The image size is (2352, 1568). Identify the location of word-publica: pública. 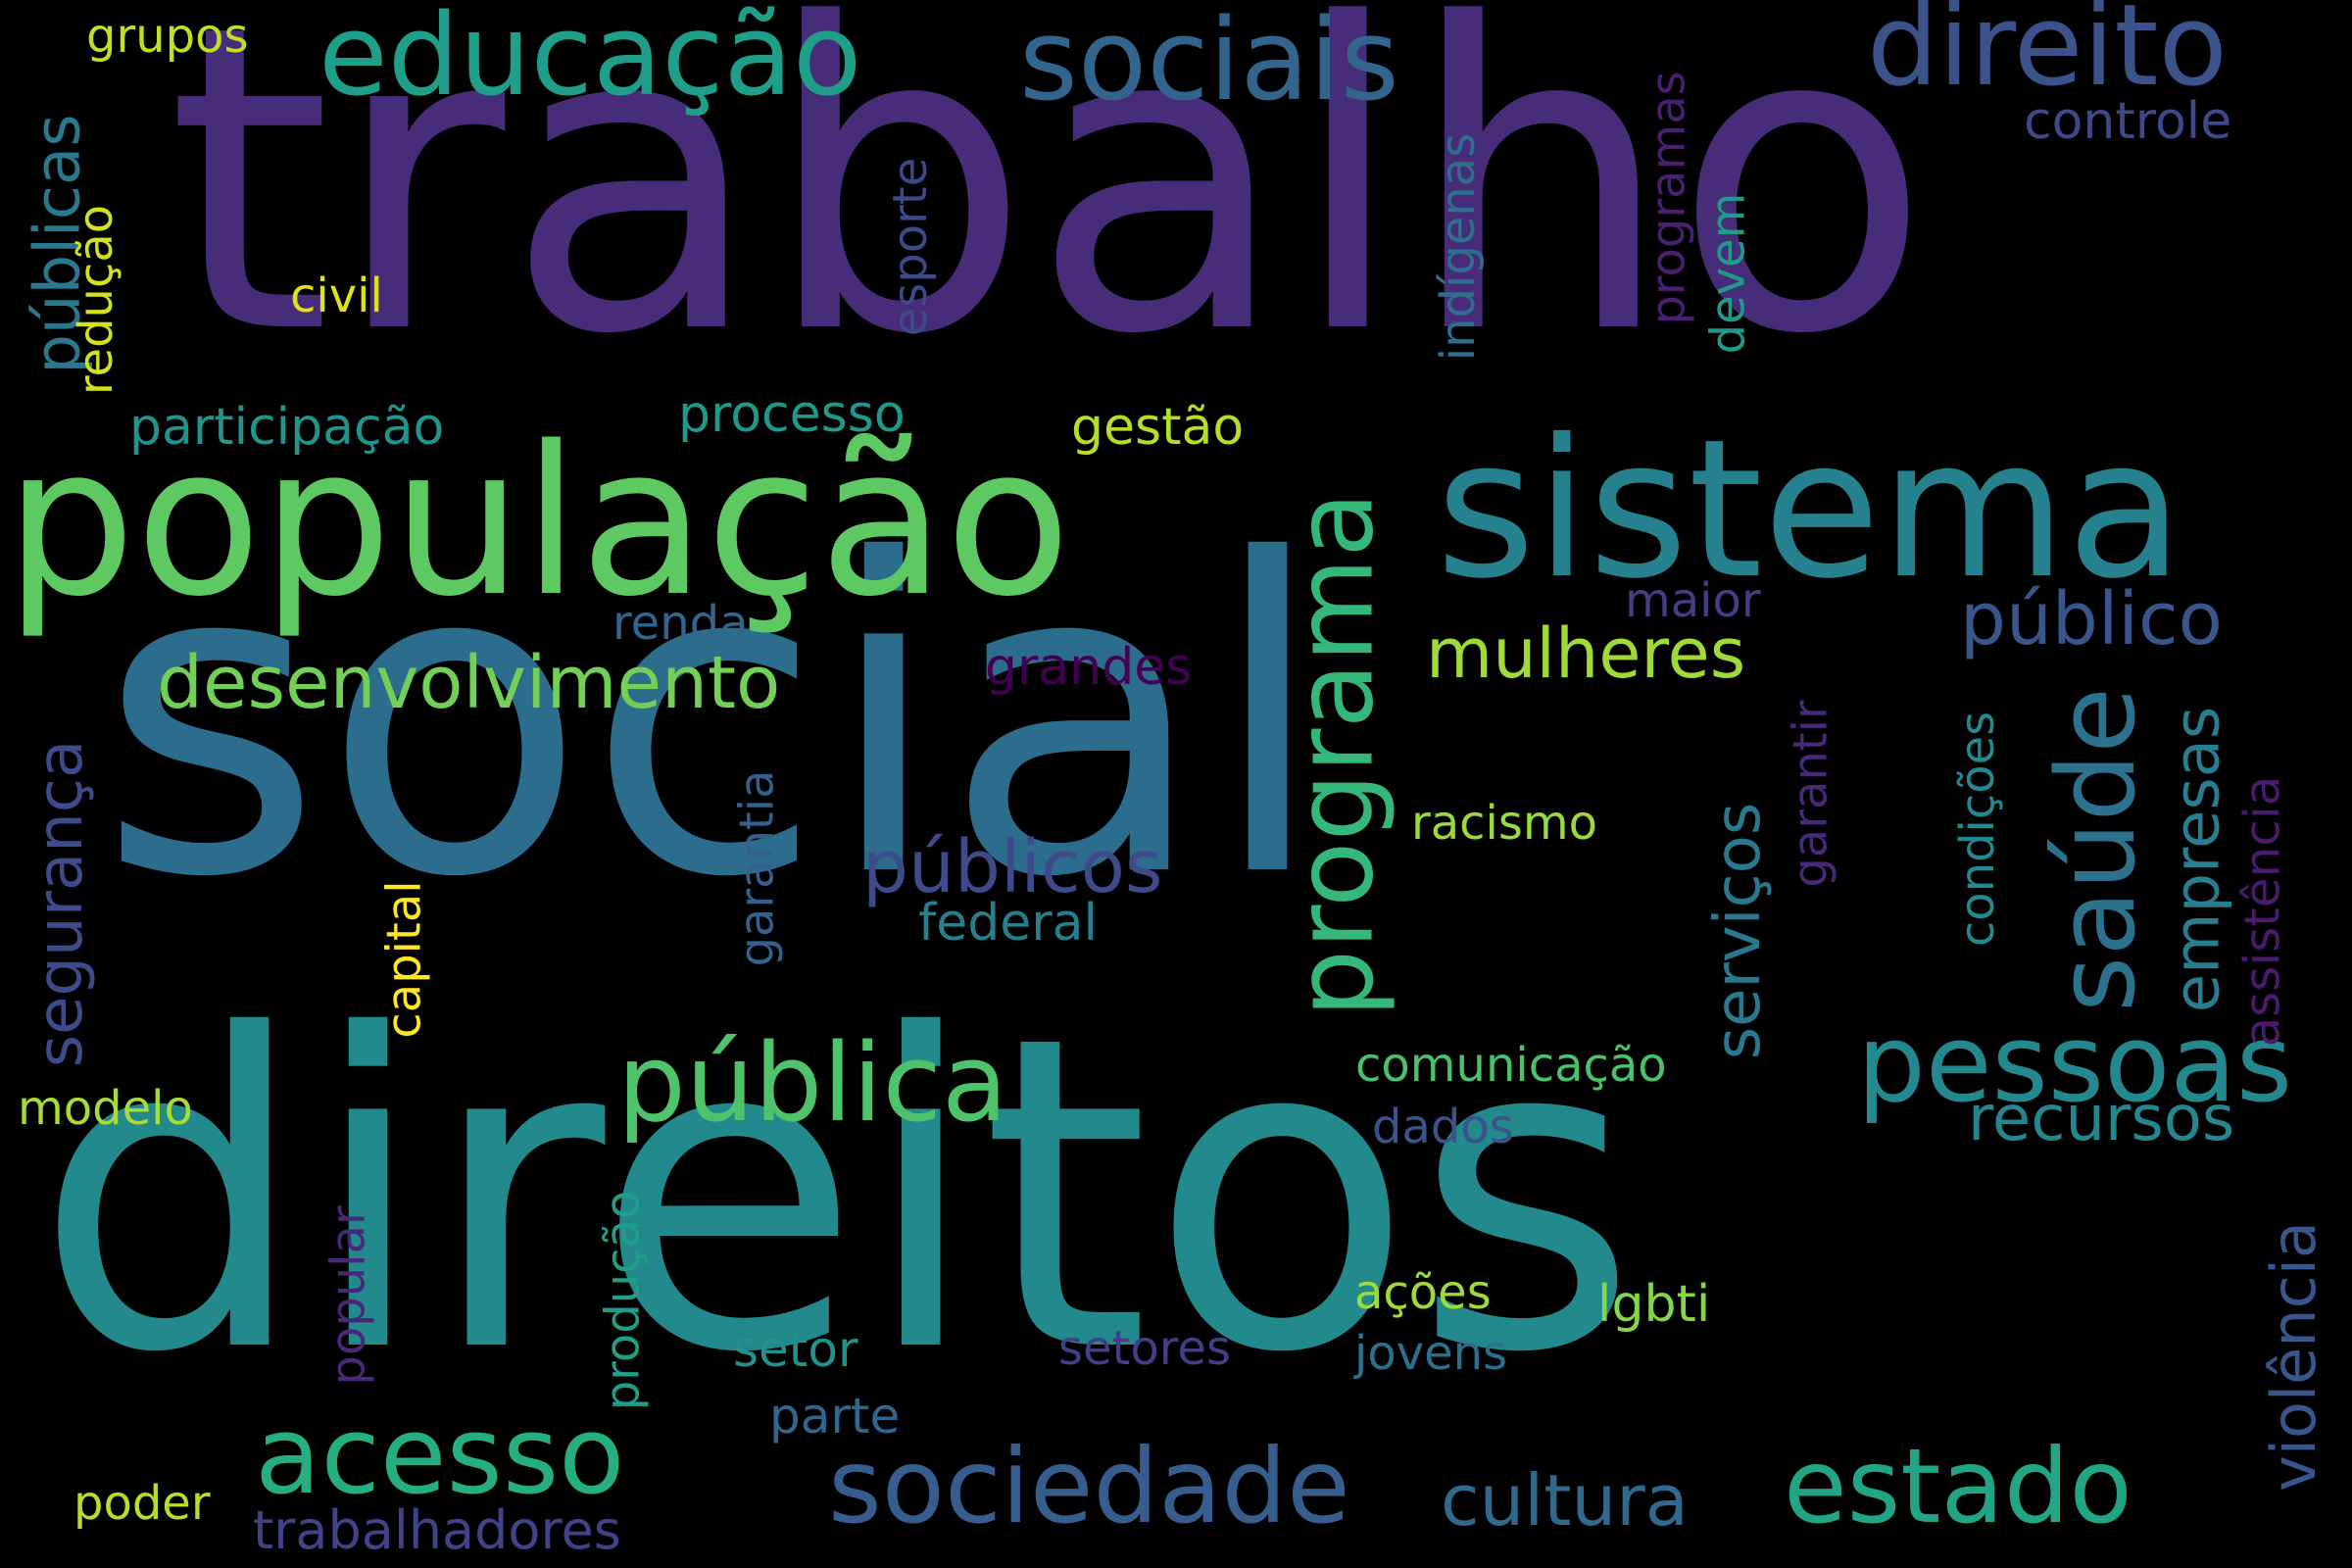
(812, 1083).